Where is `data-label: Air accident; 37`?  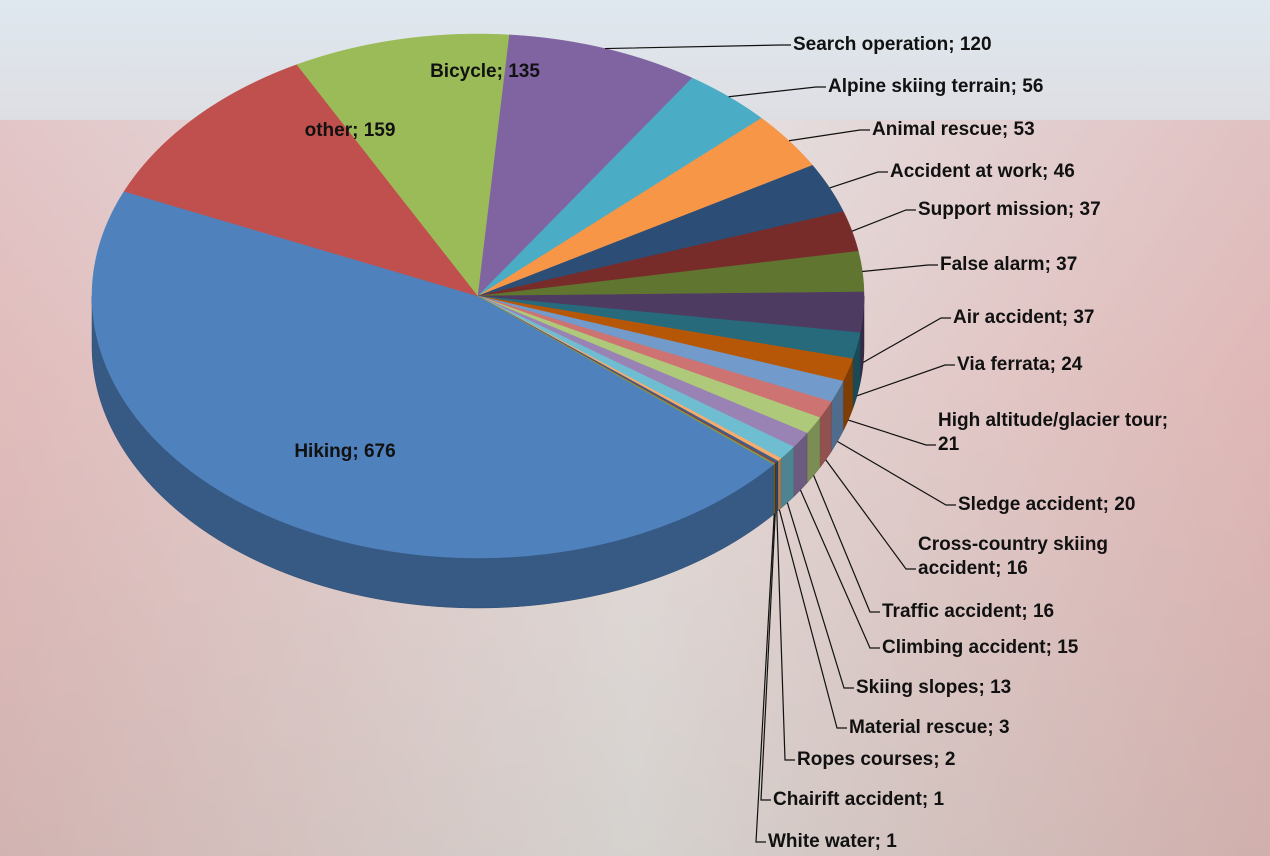
data-label: Air accident; 37 is located at coordinates (1024, 317).